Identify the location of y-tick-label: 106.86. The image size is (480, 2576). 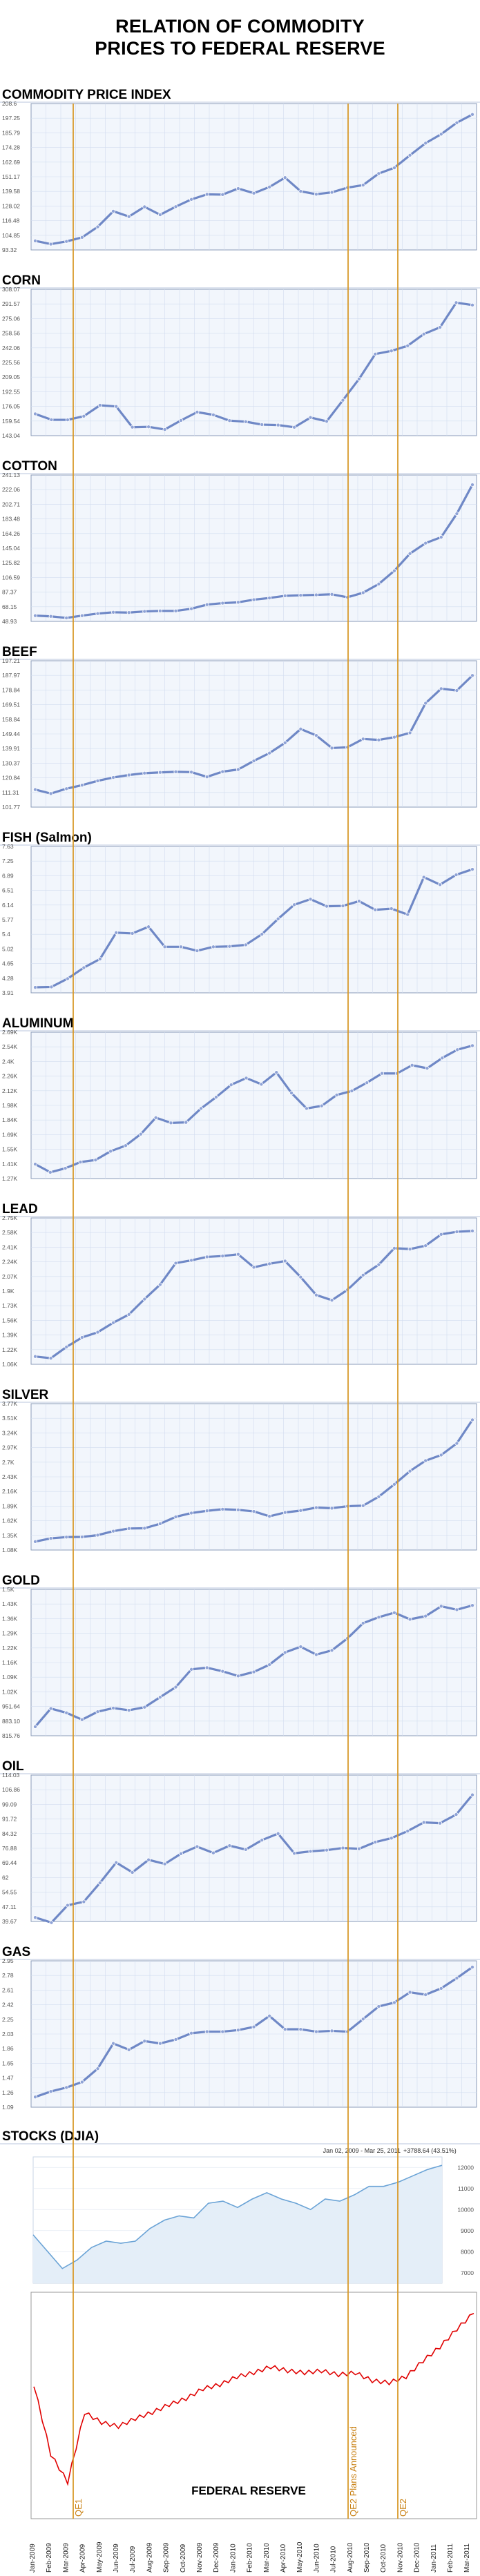
(11, 1790).